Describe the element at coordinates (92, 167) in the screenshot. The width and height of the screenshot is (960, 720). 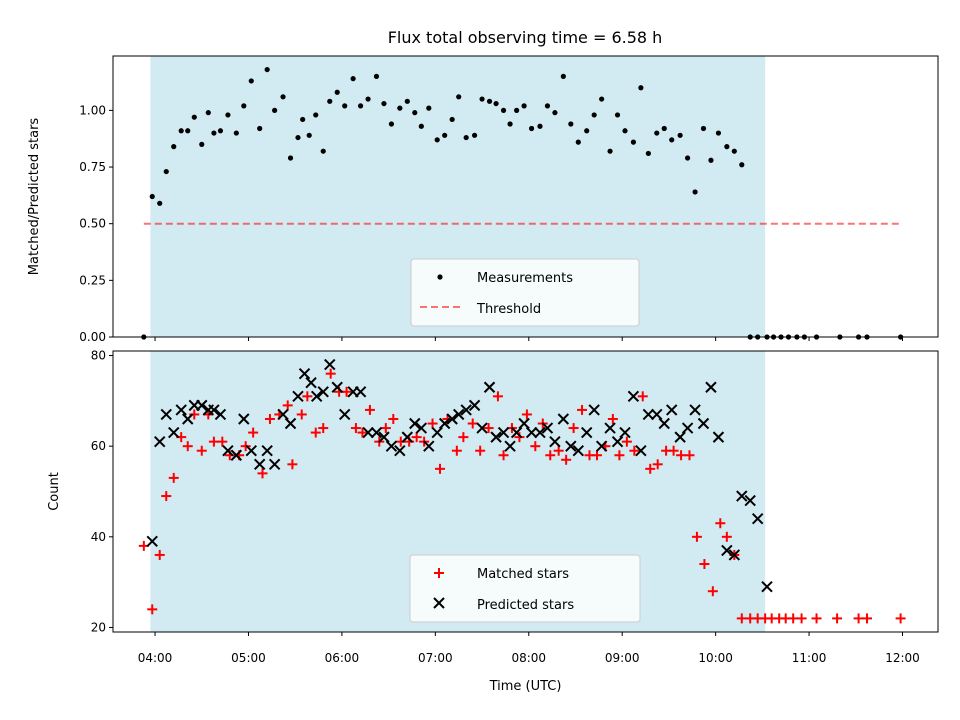
I see `top-y-tick-label: 0.75` at that location.